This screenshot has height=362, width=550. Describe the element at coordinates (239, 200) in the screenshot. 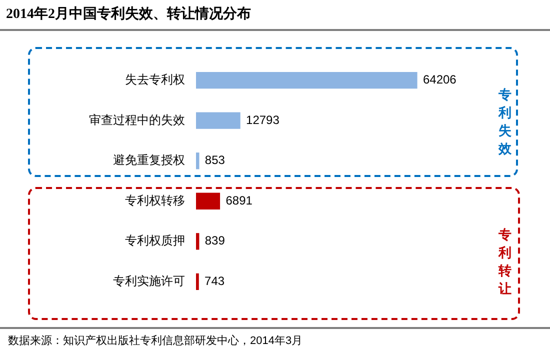

I see `data-label: 6891` at that location.